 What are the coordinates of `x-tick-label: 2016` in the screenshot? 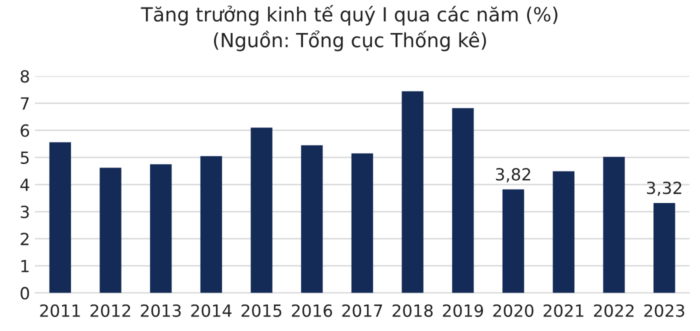 It's located at (312, 310).